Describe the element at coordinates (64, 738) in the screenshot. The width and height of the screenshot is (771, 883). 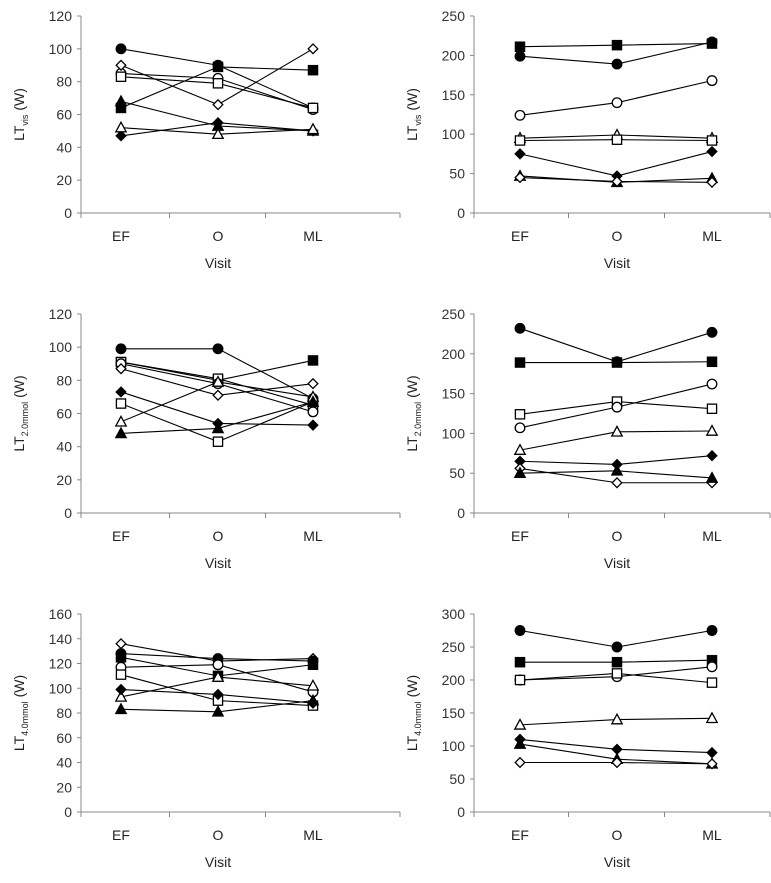
I see `y-tick-label: 60` at that location.